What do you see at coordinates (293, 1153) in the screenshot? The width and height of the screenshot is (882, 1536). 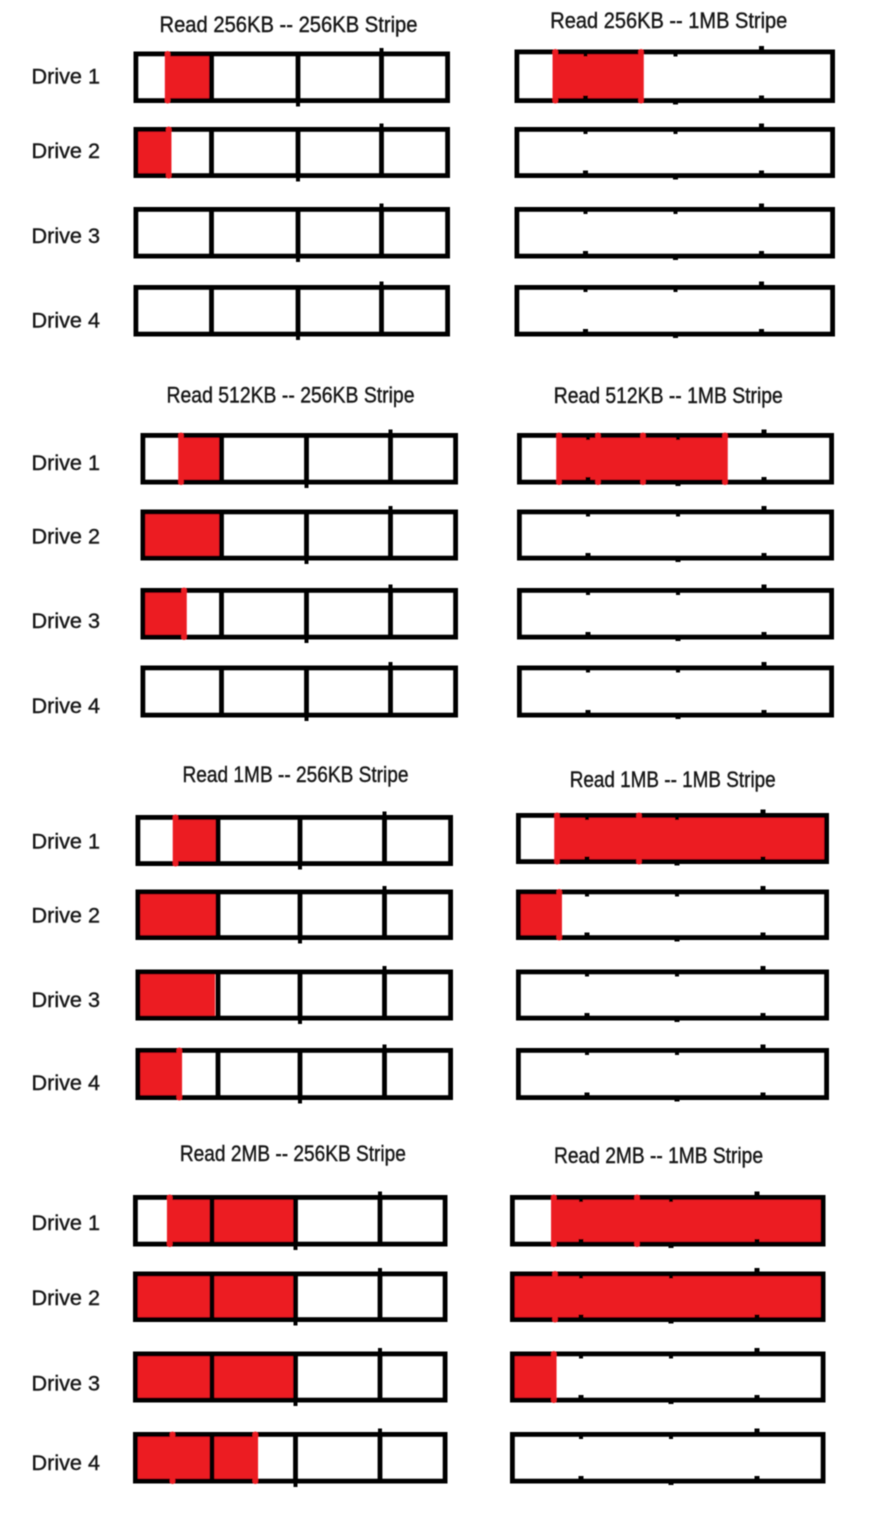 I see `svg-text: Read 2MB -- 256KB Stripe` at bounding box center [293, 1153].